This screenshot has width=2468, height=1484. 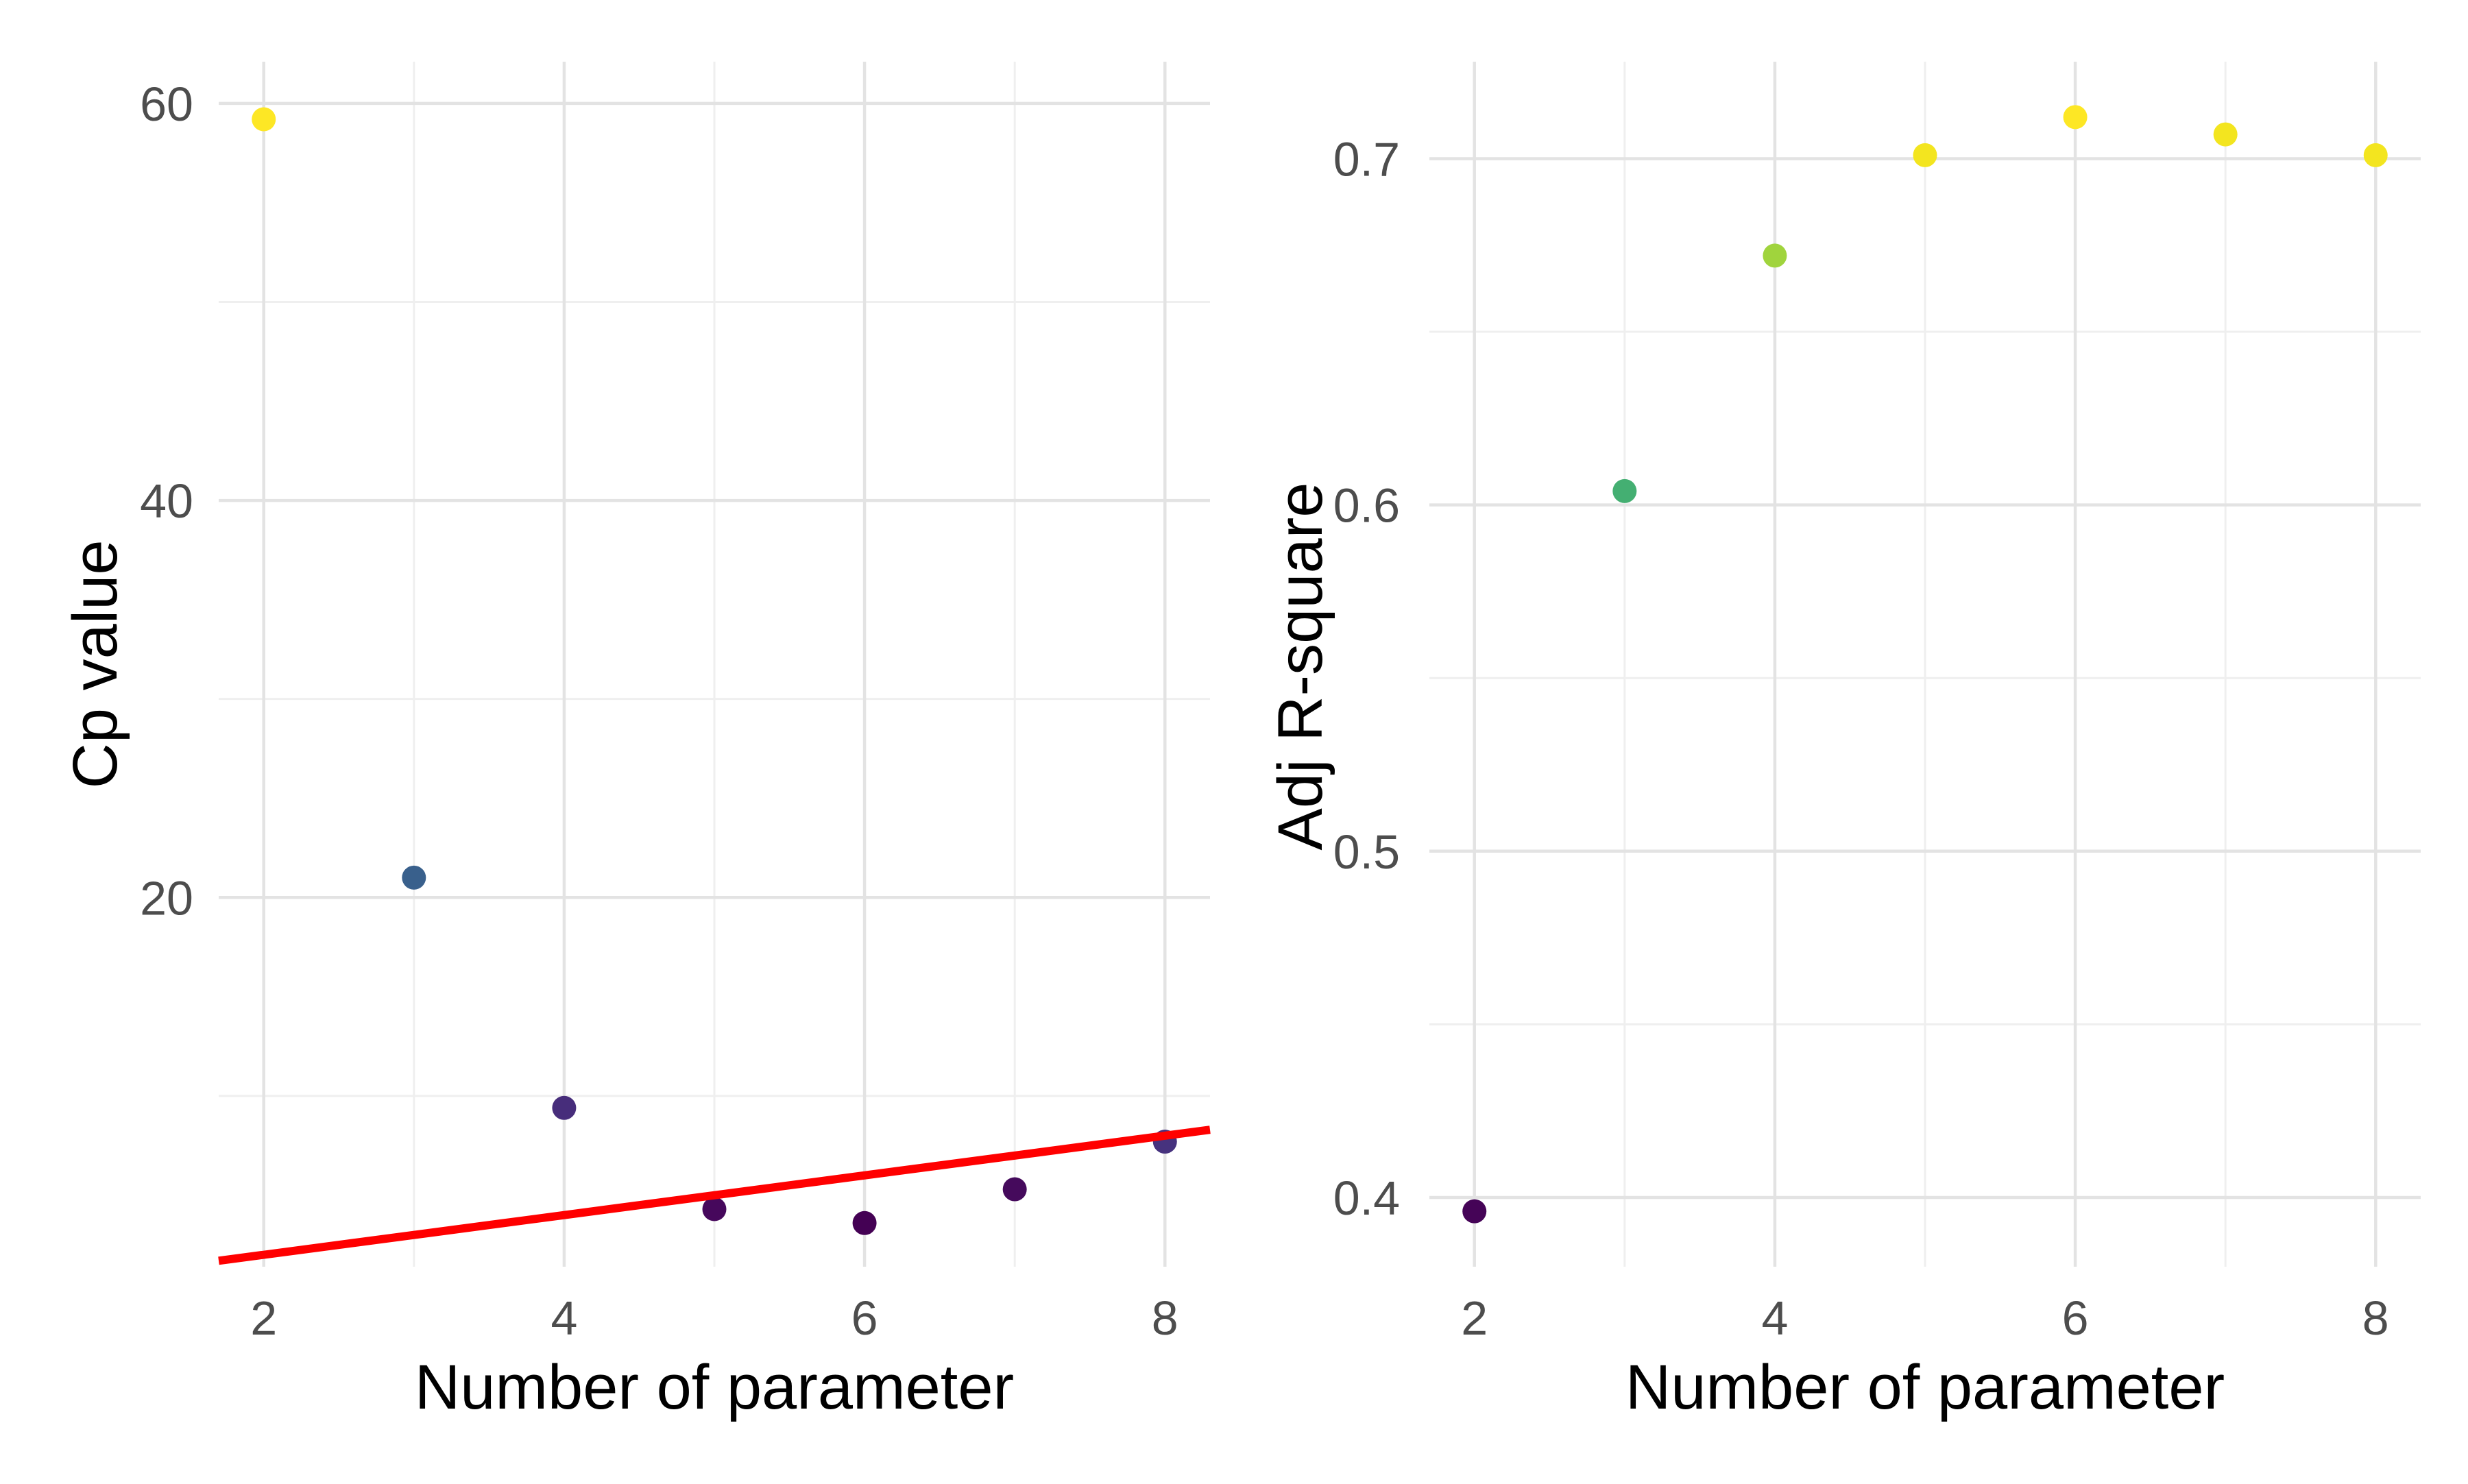 I want to click on y-axis-title-left: Cp value, so click(x=95, y=663).